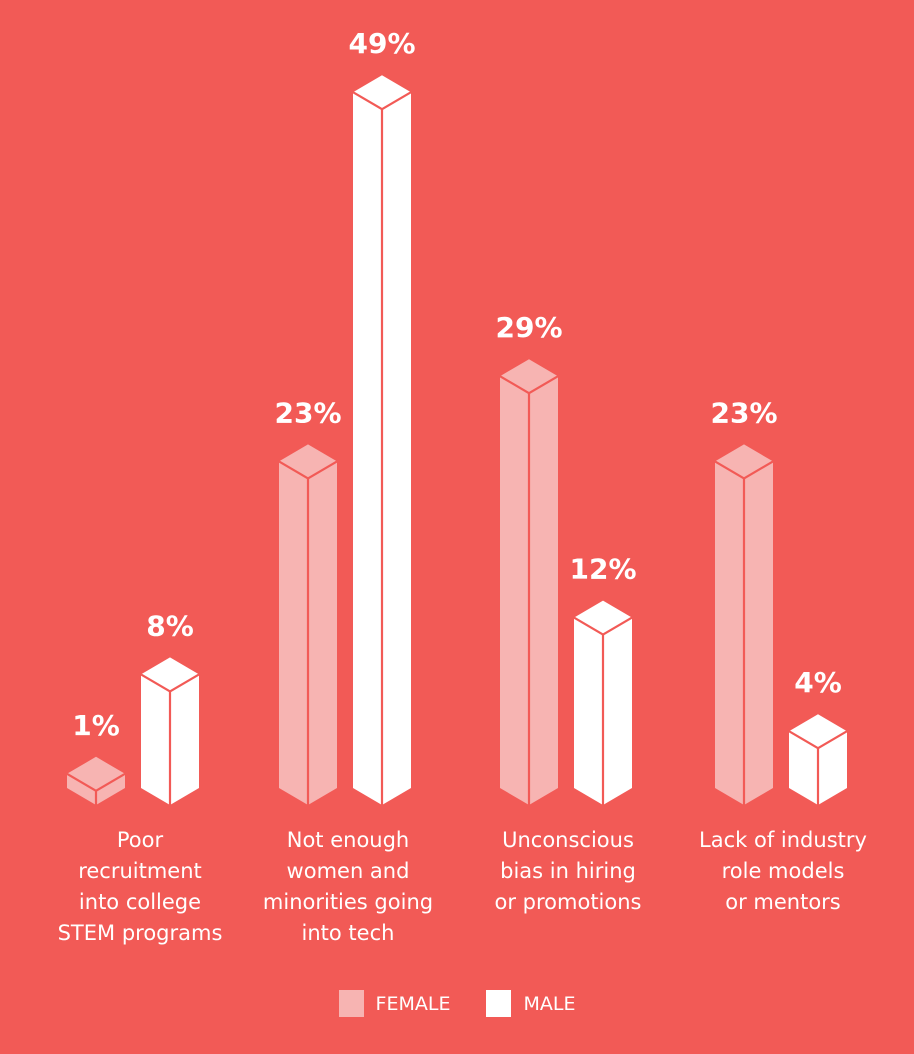  Describe the element at coordinates (457, 1003) in the screenshot. I see `legend: FEMALE MALE` at that location.